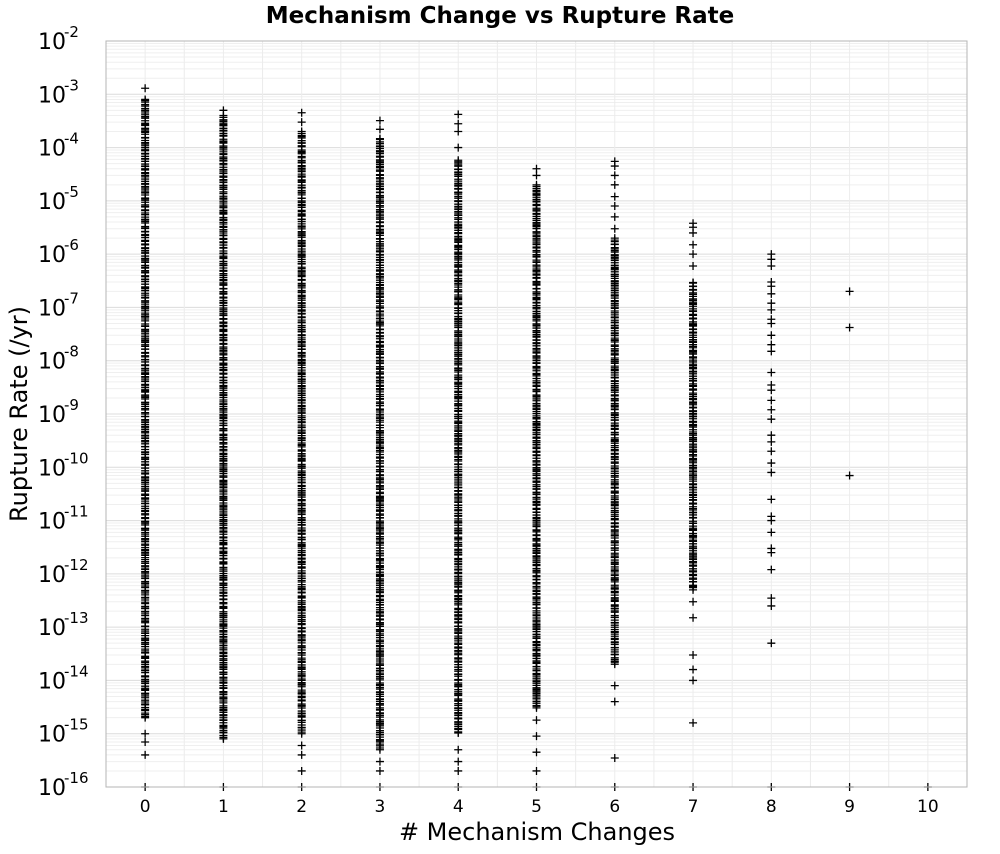 This screenshot has height=854, width=1000. What do you see at coordinates (771, 807) in the screenshot?
I see `x-tick-label: 8` at bounding box center [771, 807].